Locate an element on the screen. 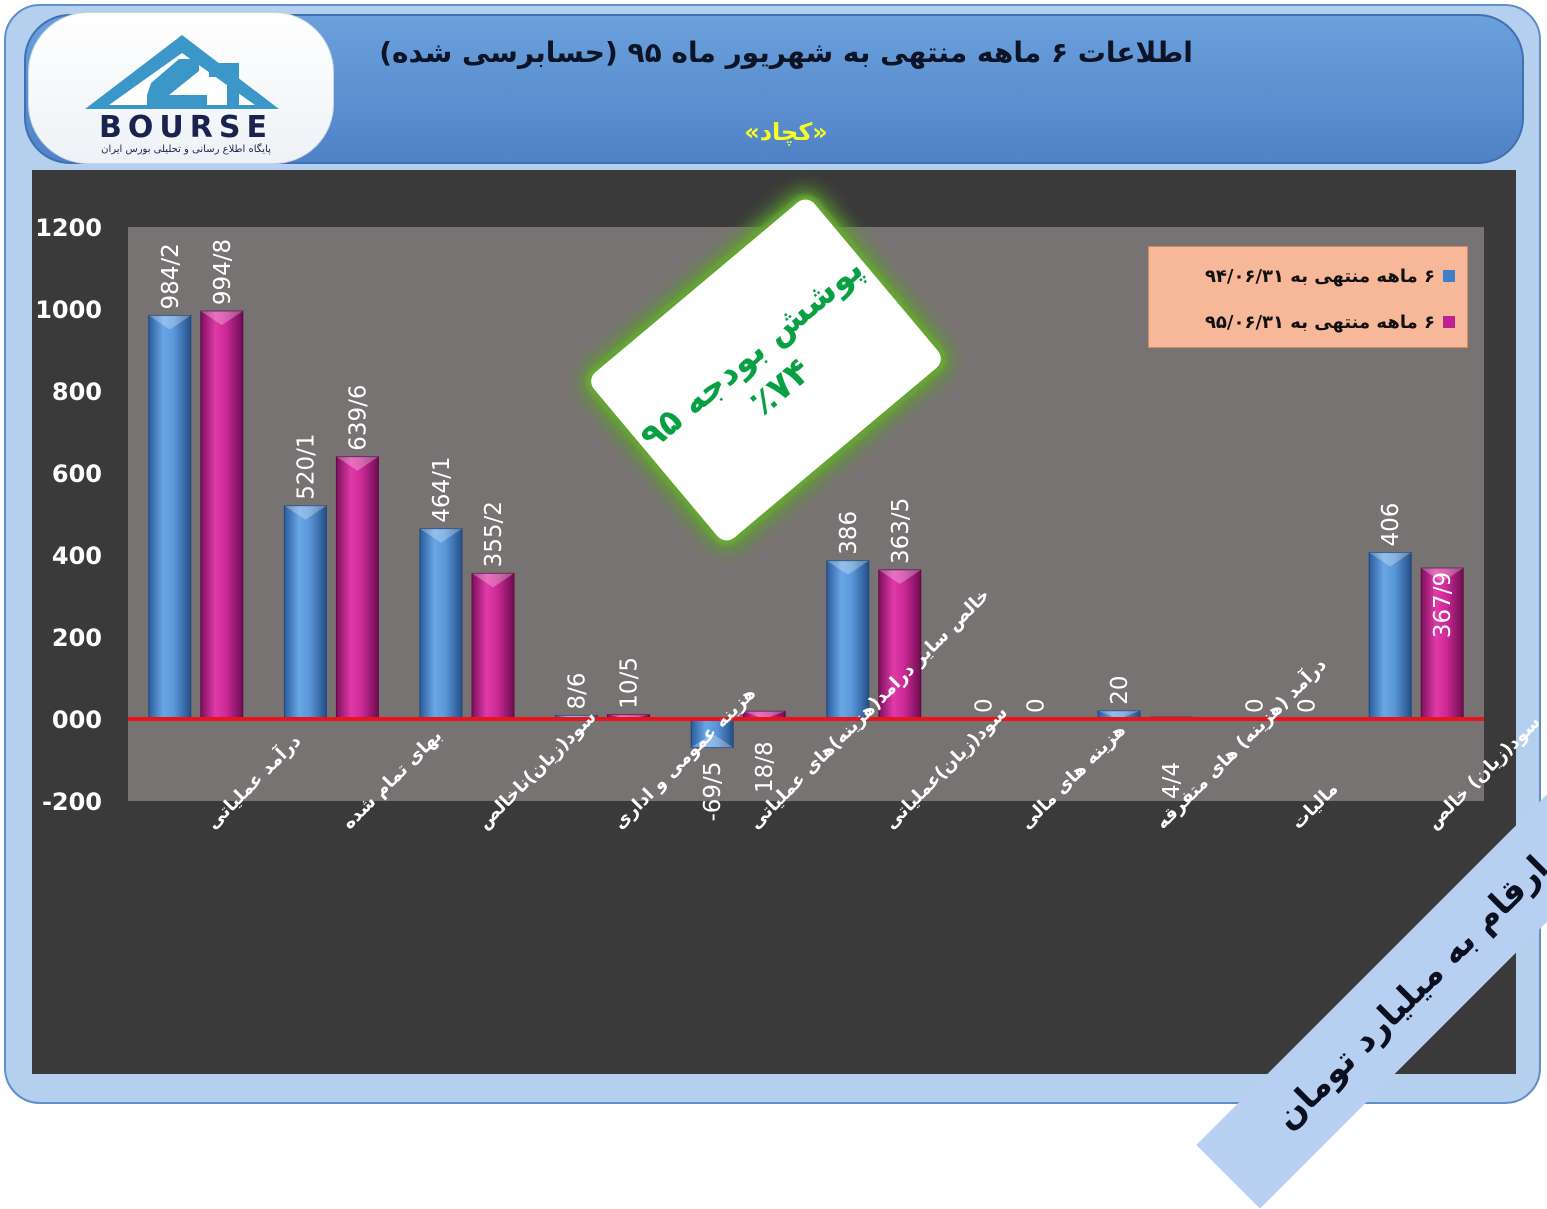 Image resolution: width=1547 pixels, height=1209 pixels. data-label: 984/2 is located at coordinates (171, 276).